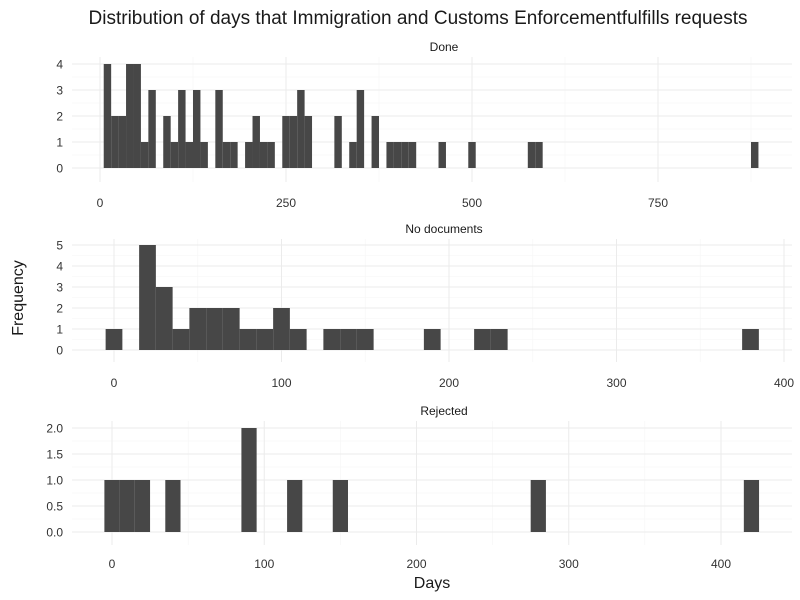  Describe the element at coordinates (569, 564) in the screenshot. I see `x-tick-label: 300` at that location.